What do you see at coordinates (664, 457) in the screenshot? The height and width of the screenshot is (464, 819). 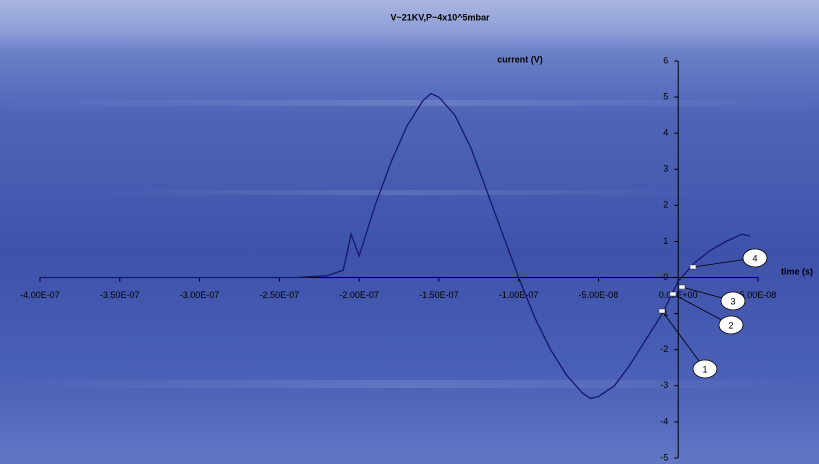 I see `y-tick-label: -5` at bounding box center [664, 457].